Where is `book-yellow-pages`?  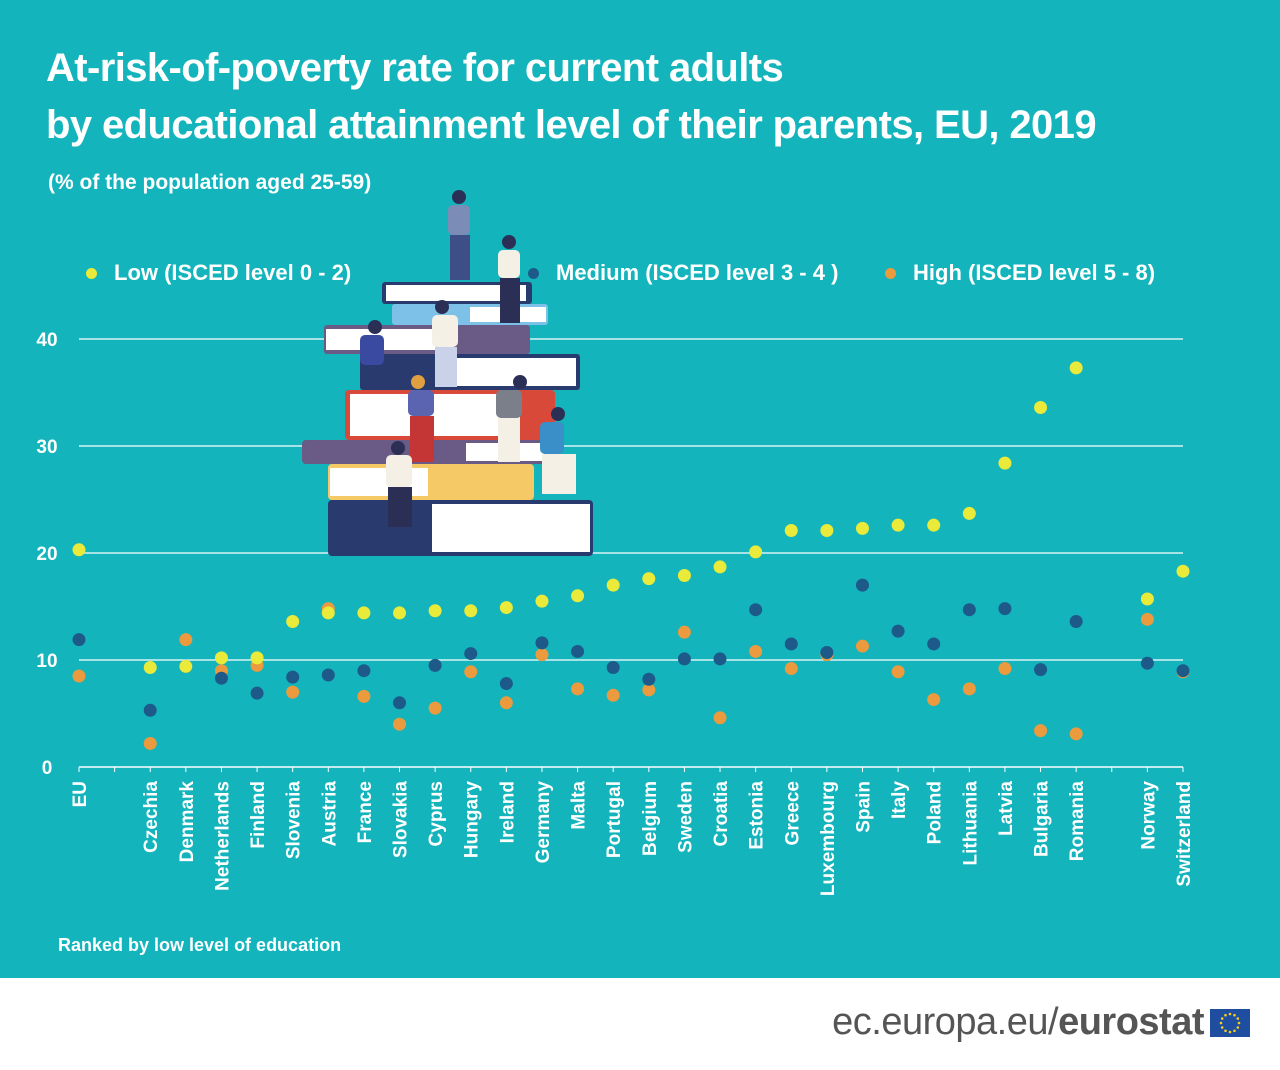
book-yellow-pages is located at coordinates (379, 482).